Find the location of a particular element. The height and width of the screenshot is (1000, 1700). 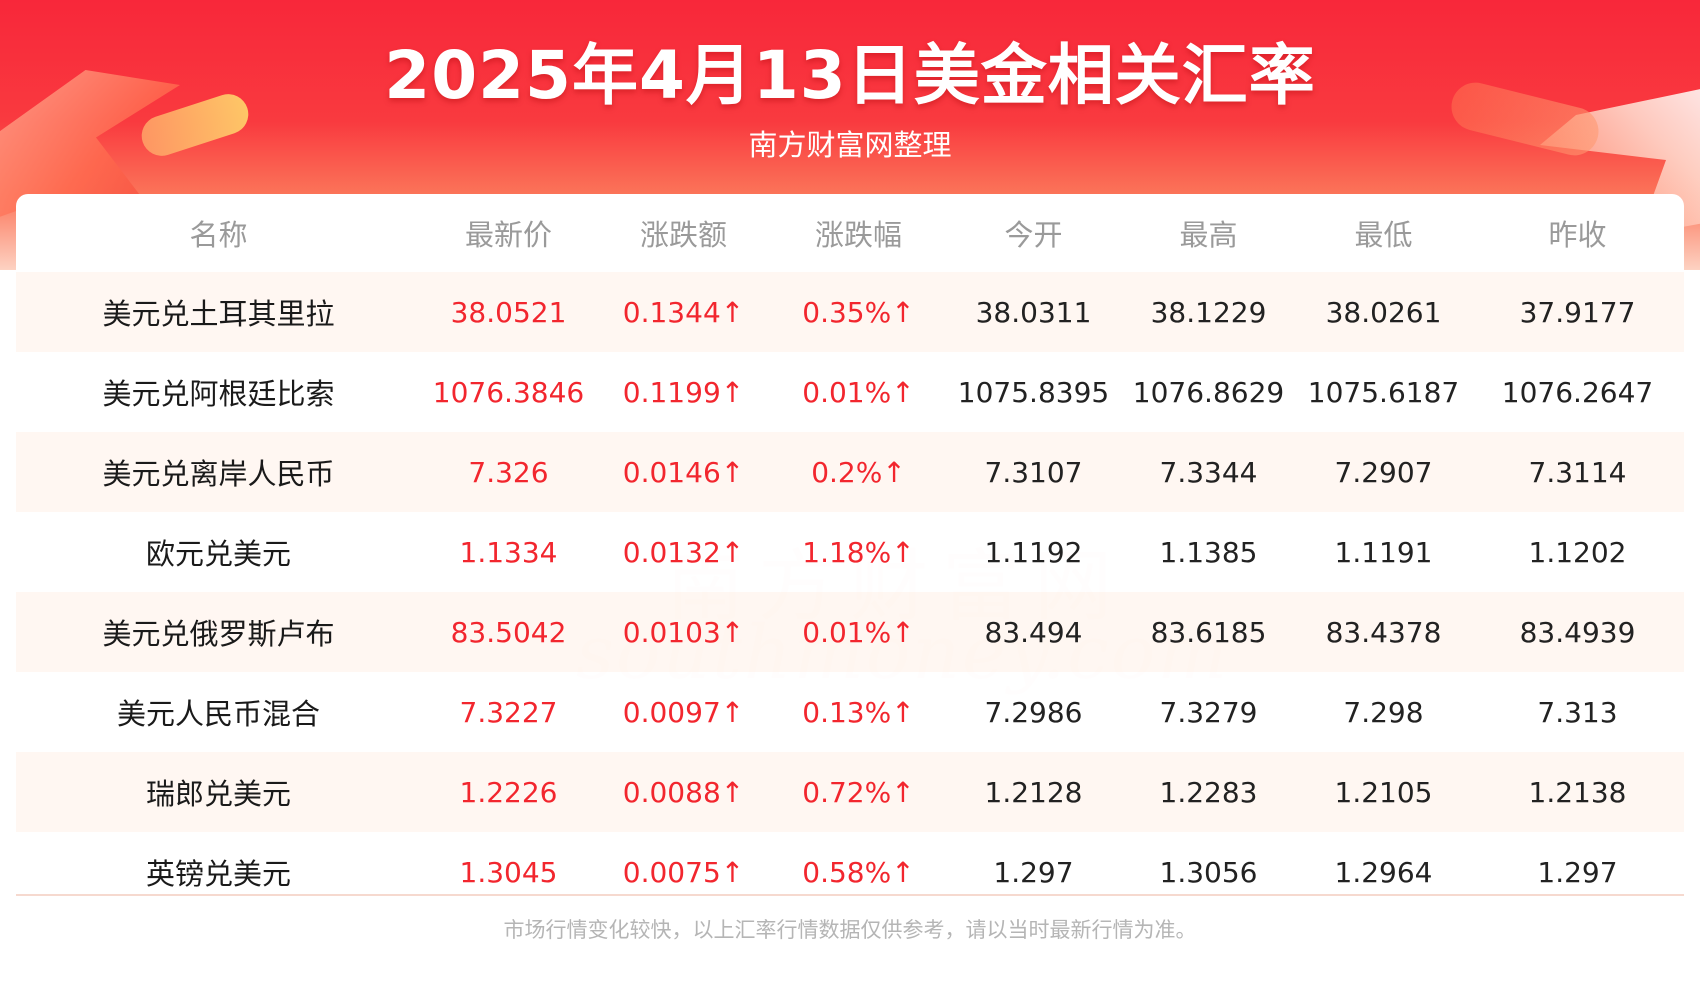

table-cell-prev-close: 1.1202 is located at coordinates (1577, 552).